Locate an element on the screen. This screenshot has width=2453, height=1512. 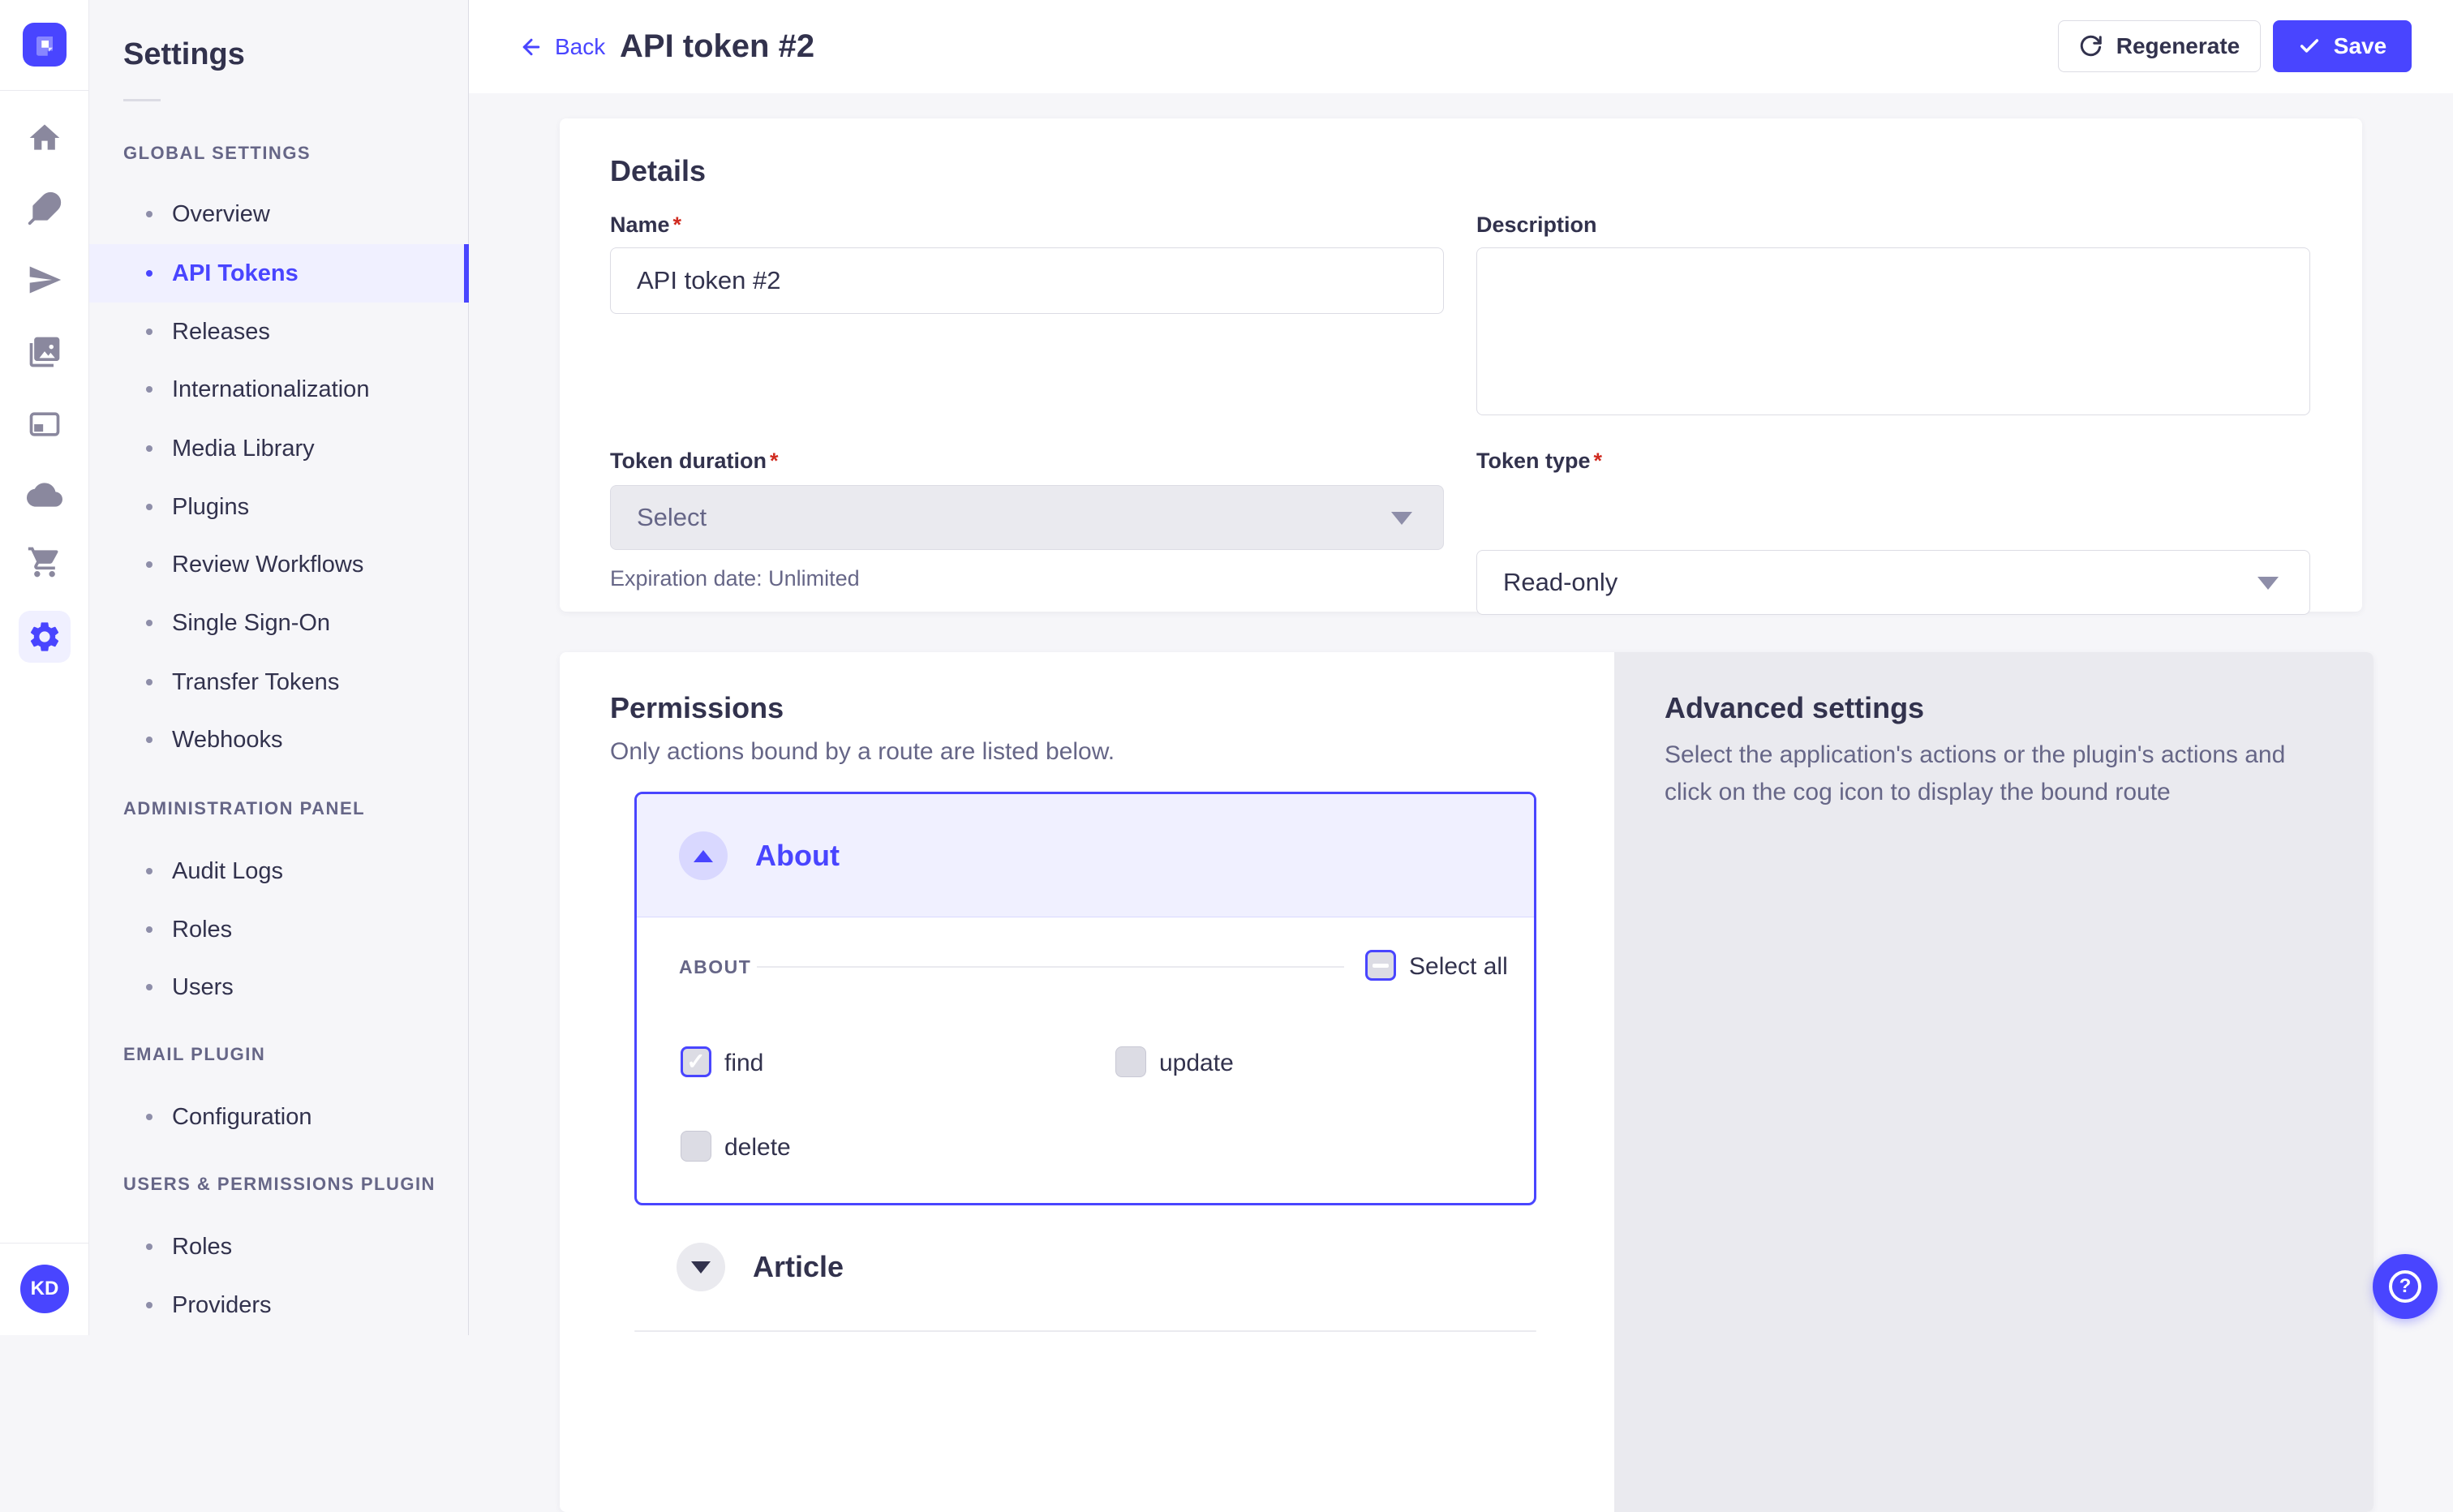
page-header: Back API token #2 Regenerate Save is located at coordinates (1461, 46).